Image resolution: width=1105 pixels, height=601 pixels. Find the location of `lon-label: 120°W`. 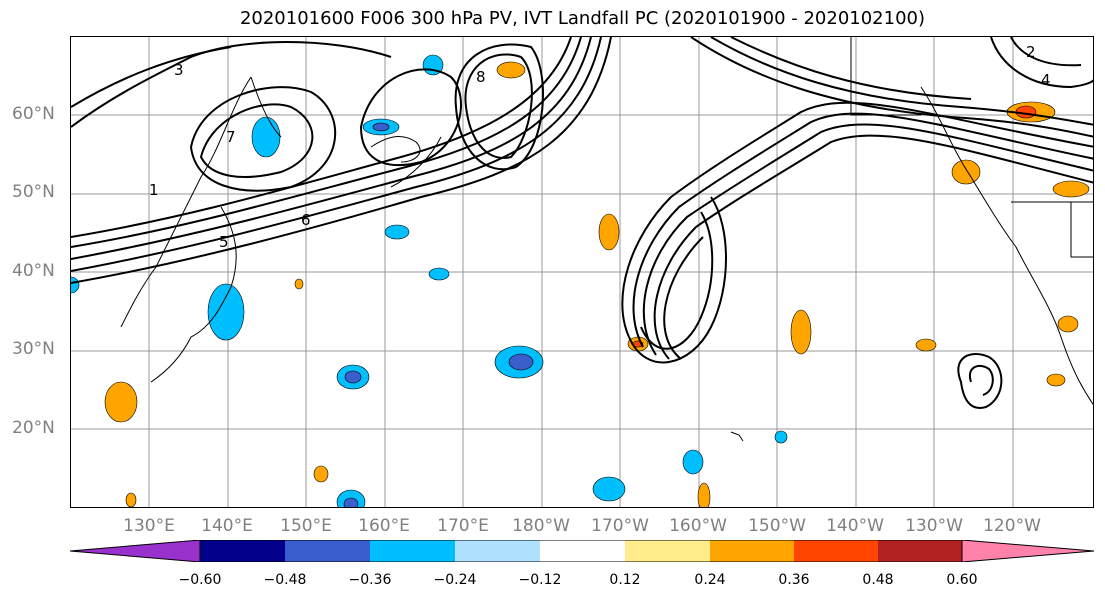

lon-label: 120°W is located at coordinates (1012, 526).